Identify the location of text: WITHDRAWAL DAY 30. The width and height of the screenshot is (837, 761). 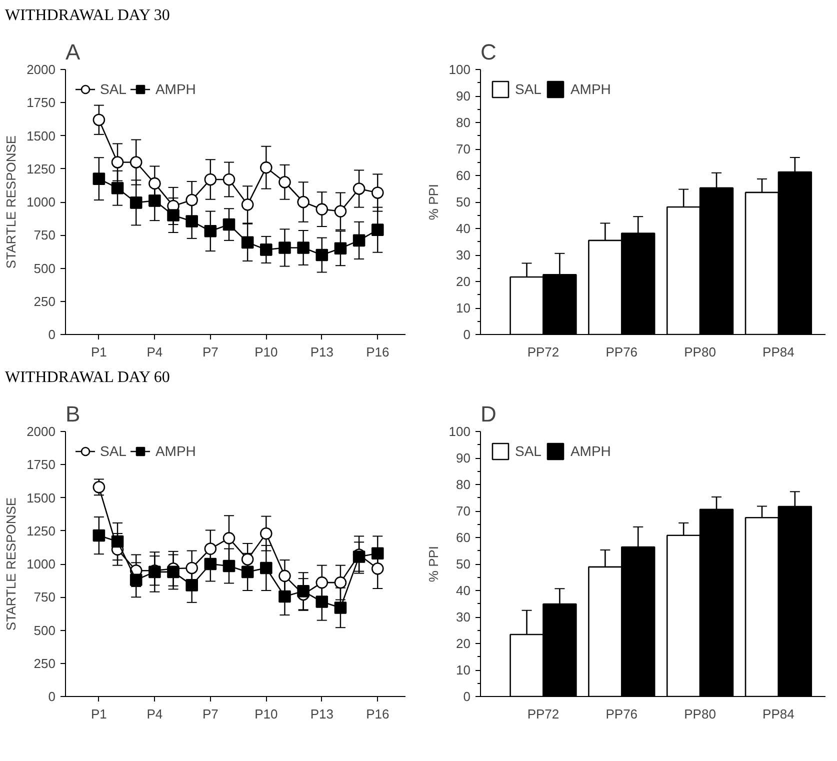
(87, 16).